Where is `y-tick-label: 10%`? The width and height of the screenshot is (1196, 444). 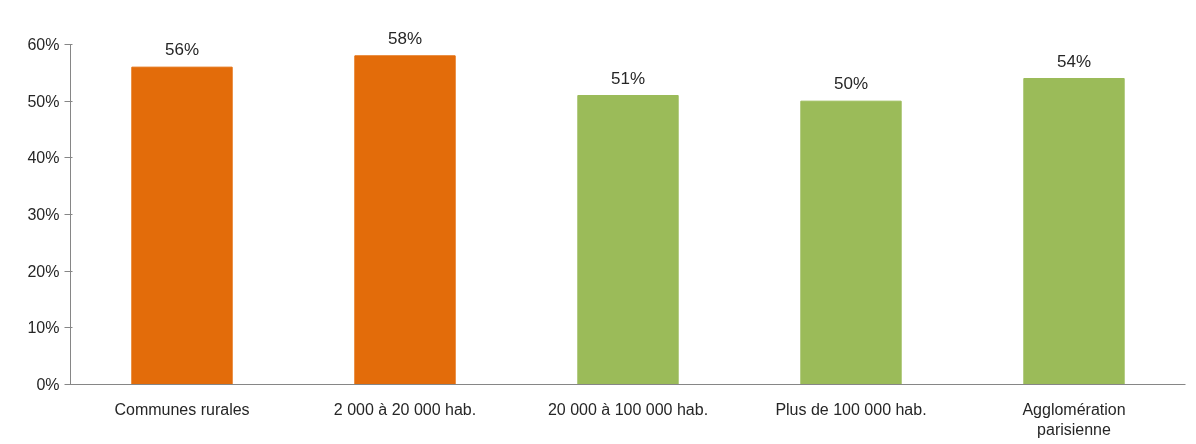
y-tick-label: 10% is located at coordinates (43, 328).